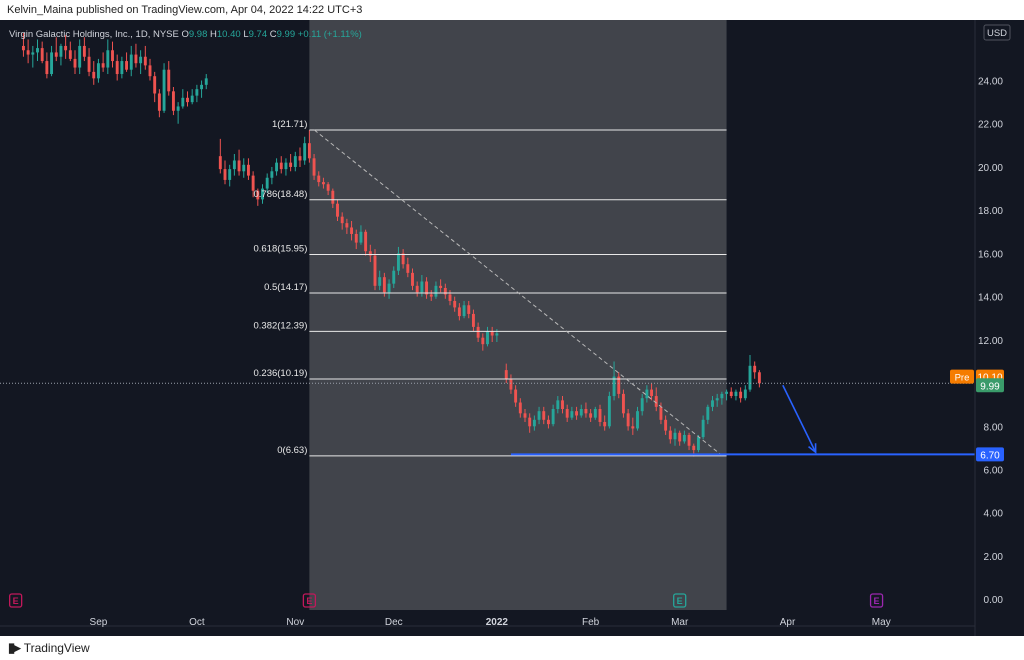 The width and height of the screenshot is (1024, 660). Describe the element at coordinates (989, 378) in the screenshot. I see `pre-market-price-tag-text: 10.10` at that location.